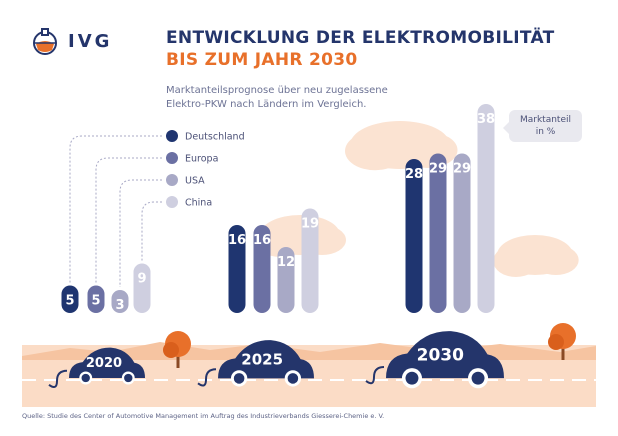  What do you see at coordinates (201, 159) in the screenshot?
I see `legend-label: Europa` at bounding box center [201, 159].